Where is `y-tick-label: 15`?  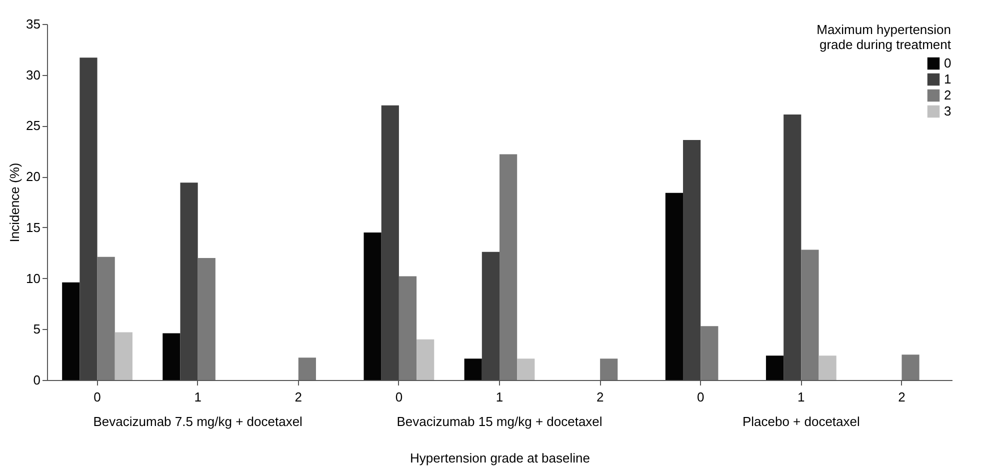 y-tick-label: 15 is located at coordinates (33, 227).